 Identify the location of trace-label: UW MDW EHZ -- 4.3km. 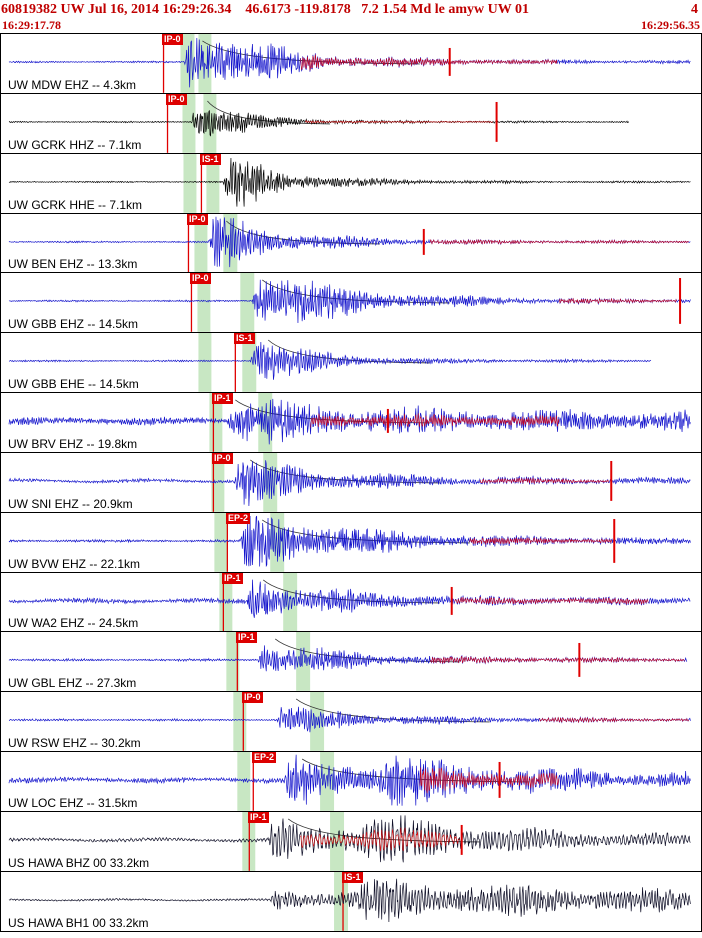
(72, 84).